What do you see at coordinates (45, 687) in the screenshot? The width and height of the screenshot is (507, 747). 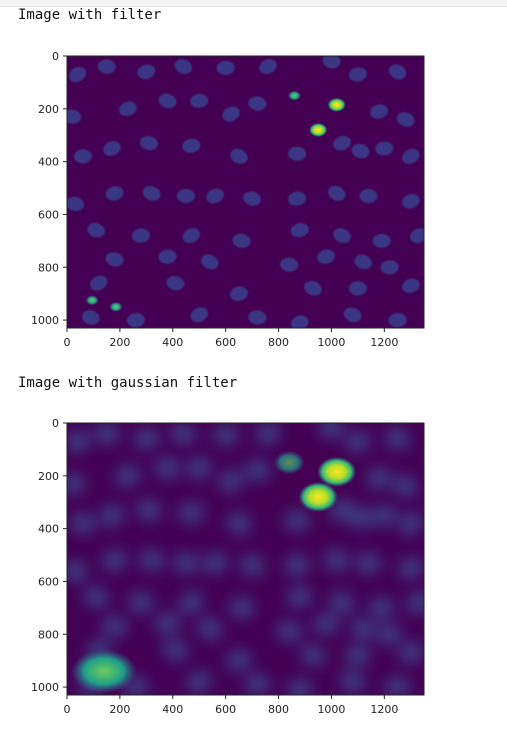 I see `y-tick-label: 1000` at bounding box center [45, 687].